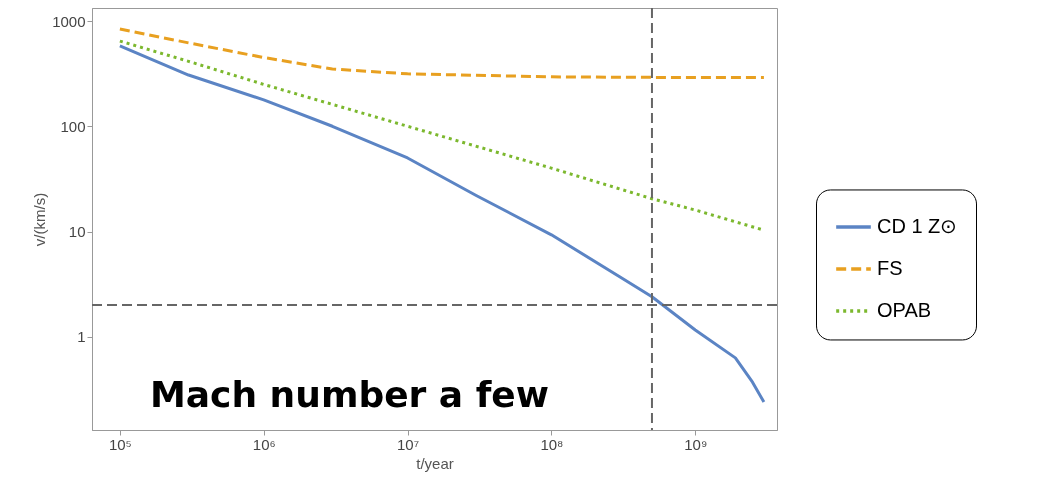 This screenshot has width=1051, height=486. Describe the element at coordinates (81, 337) in the screenshot. I see `y-tick-label: 1` at that location.